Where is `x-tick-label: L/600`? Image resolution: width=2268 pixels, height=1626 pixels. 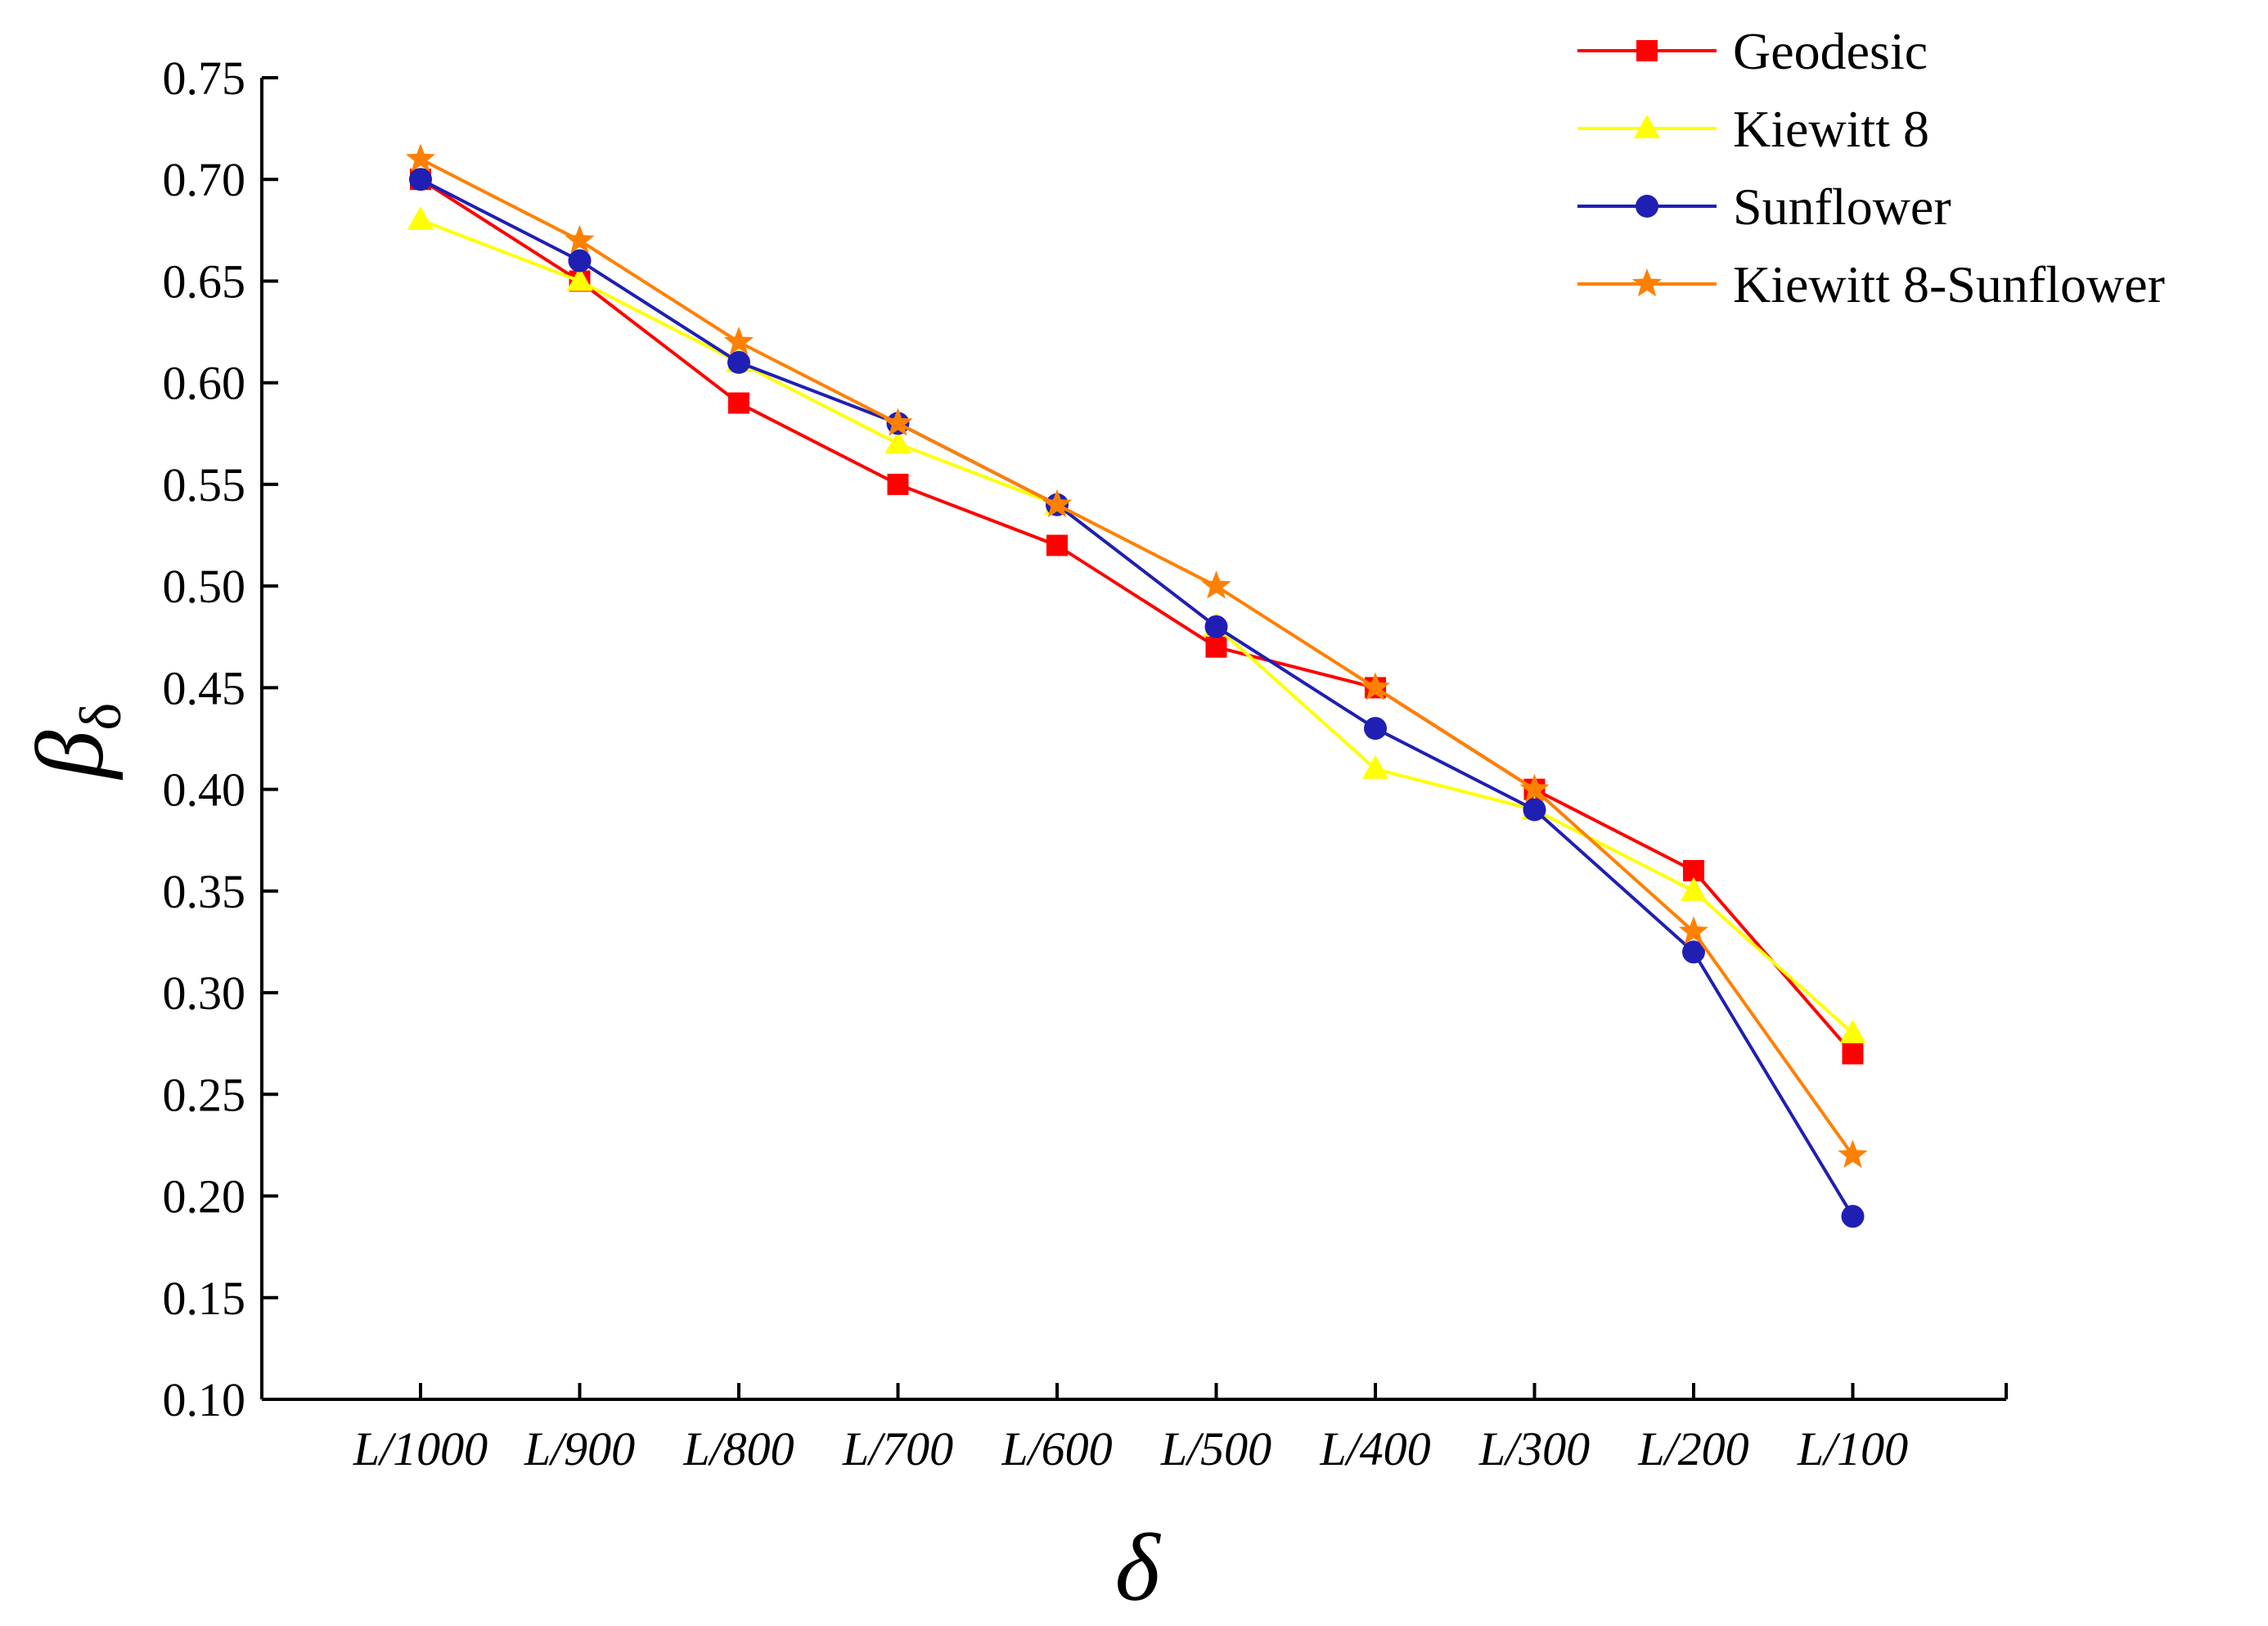 x-tick-label: L/600 is located at coordinates (1056, 1448).